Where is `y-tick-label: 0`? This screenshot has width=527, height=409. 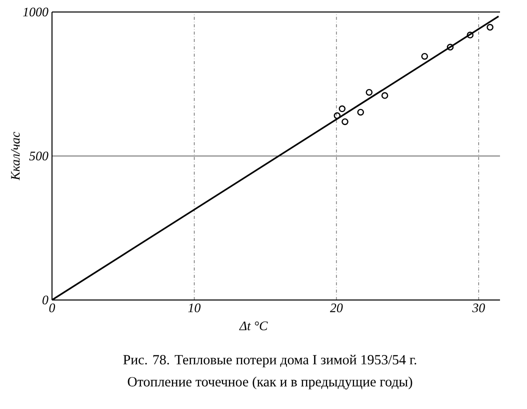 y-tick-label: 0 is located at coordinates (45, 300).